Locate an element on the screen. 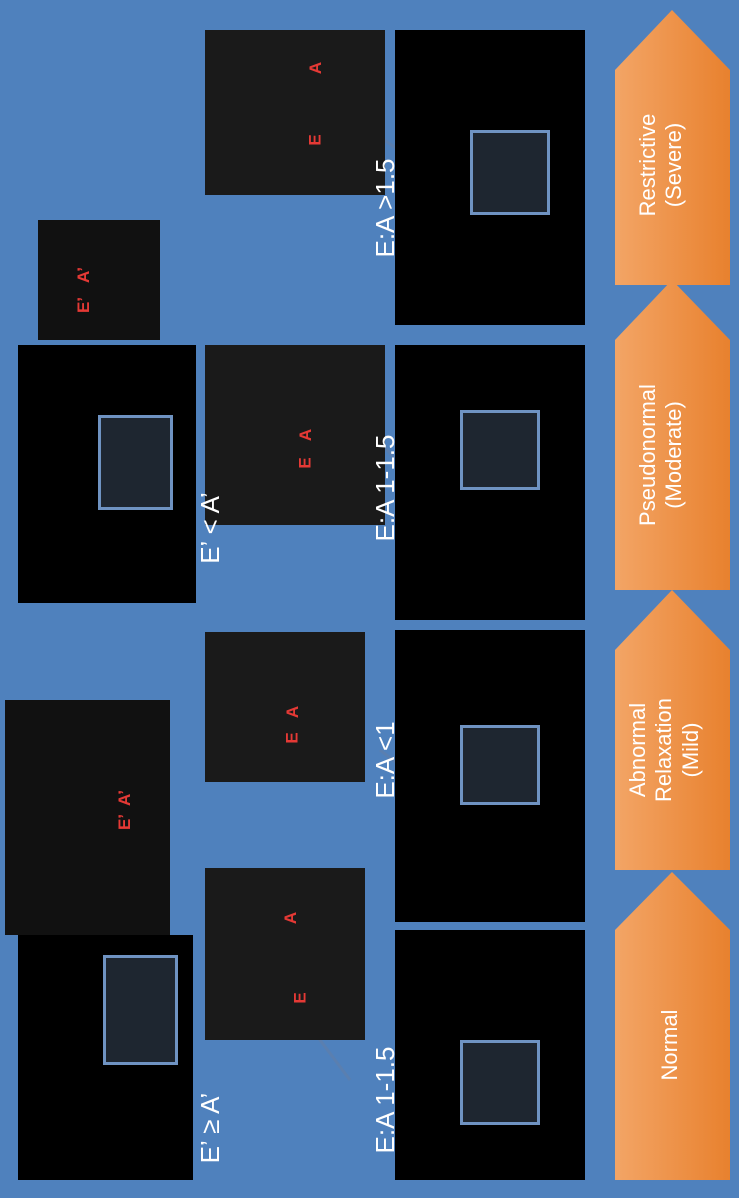 This screenshot has width=739, height=1198. mitral-doppler-panel-restrictive is located at coordinates (490, 177).